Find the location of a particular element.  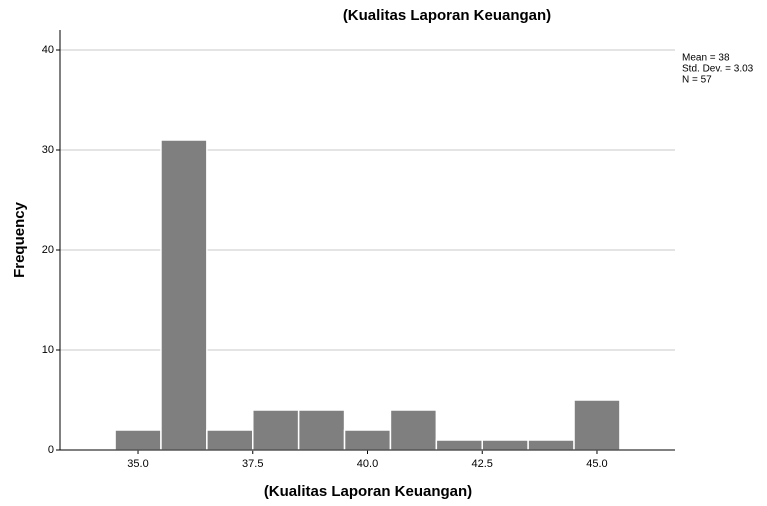

x-tick-label: 37.5 is located at coordinates (252, 464).